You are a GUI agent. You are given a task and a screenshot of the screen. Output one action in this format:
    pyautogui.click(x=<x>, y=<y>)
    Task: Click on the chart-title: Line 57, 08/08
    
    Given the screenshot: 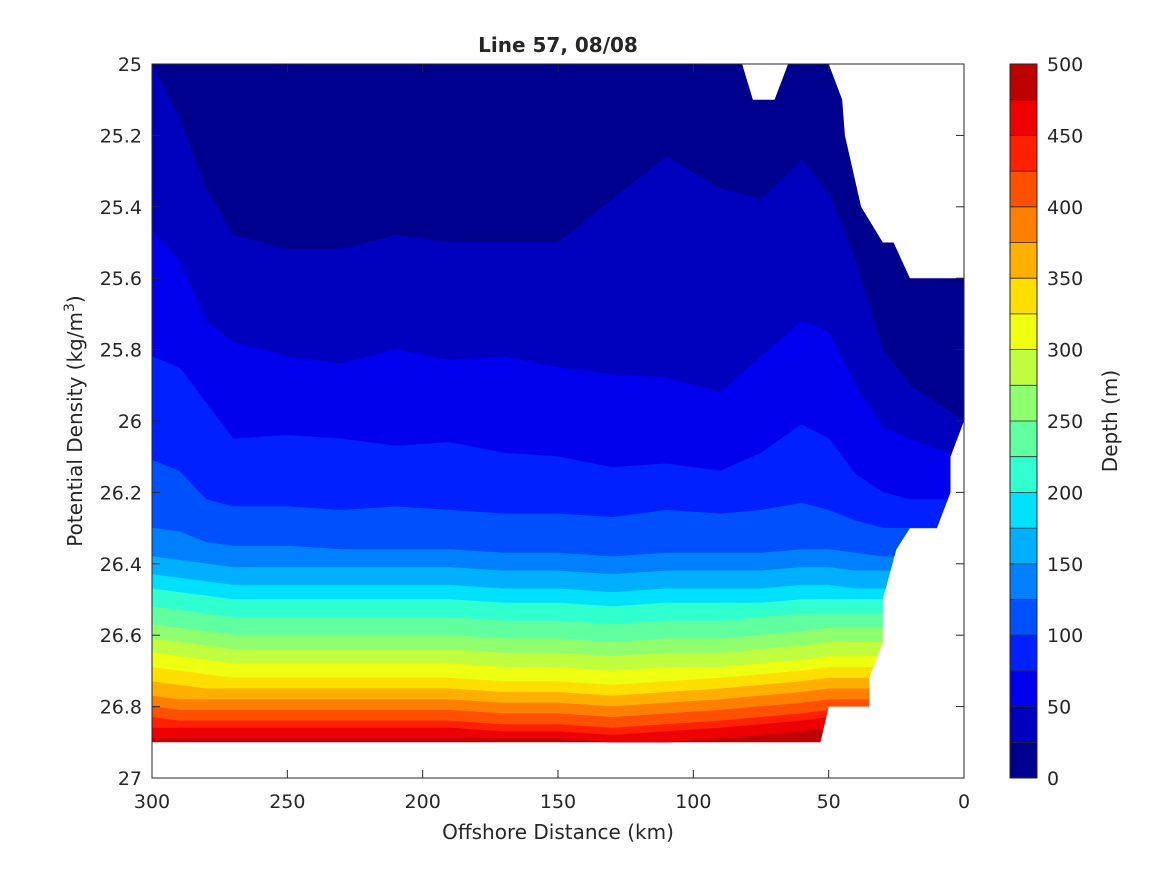 What is the action you would take?
    pyautogui.click(x=558, y=45)
    